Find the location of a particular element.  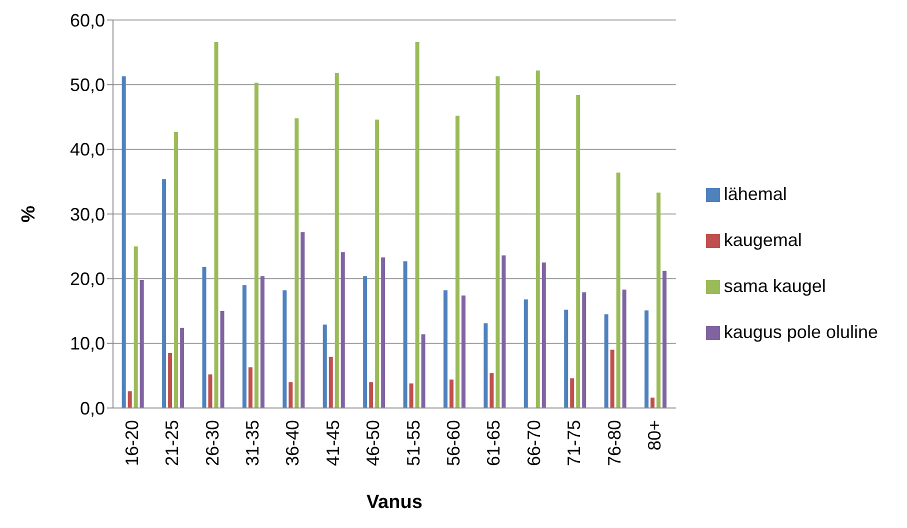

legend-label: kaugus pole oluline is located at coordinates (801, 332).